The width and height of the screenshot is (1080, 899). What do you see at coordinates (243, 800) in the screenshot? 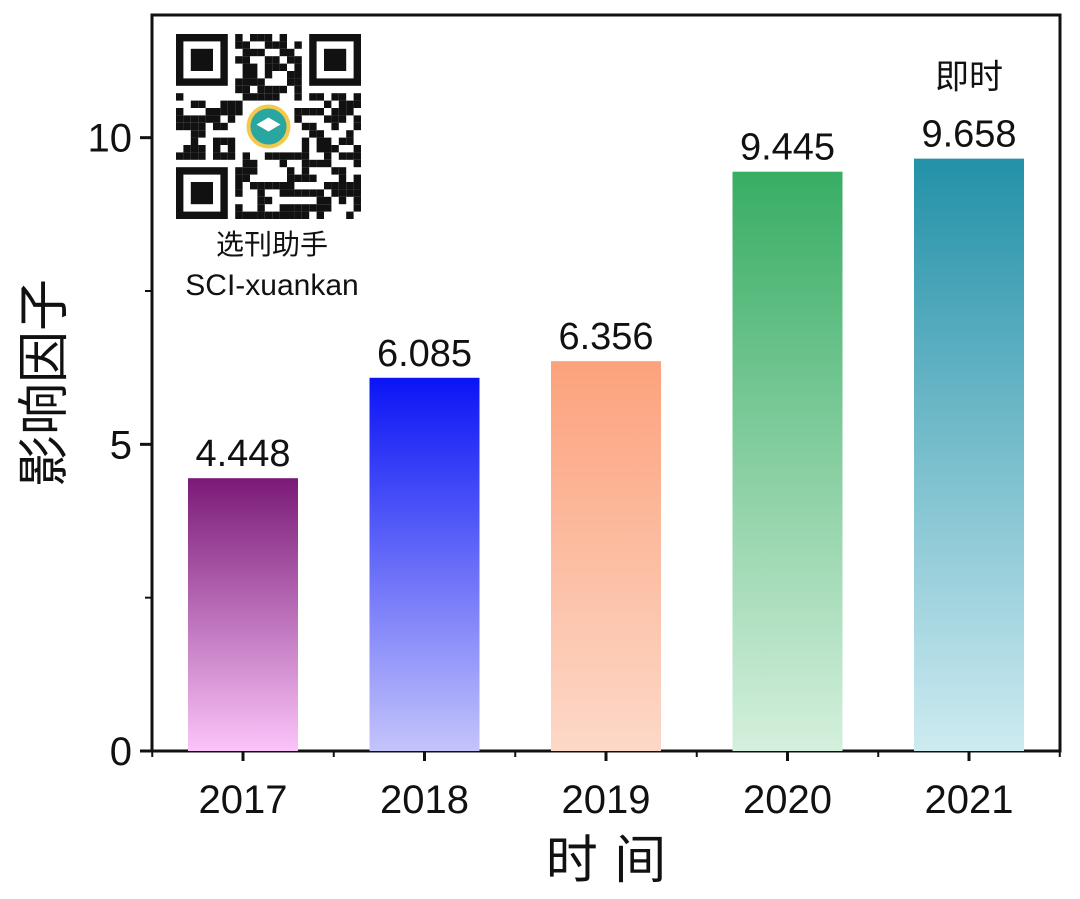
I see `x-tick-label-2017: 2017` at bounding box center [243, 800].